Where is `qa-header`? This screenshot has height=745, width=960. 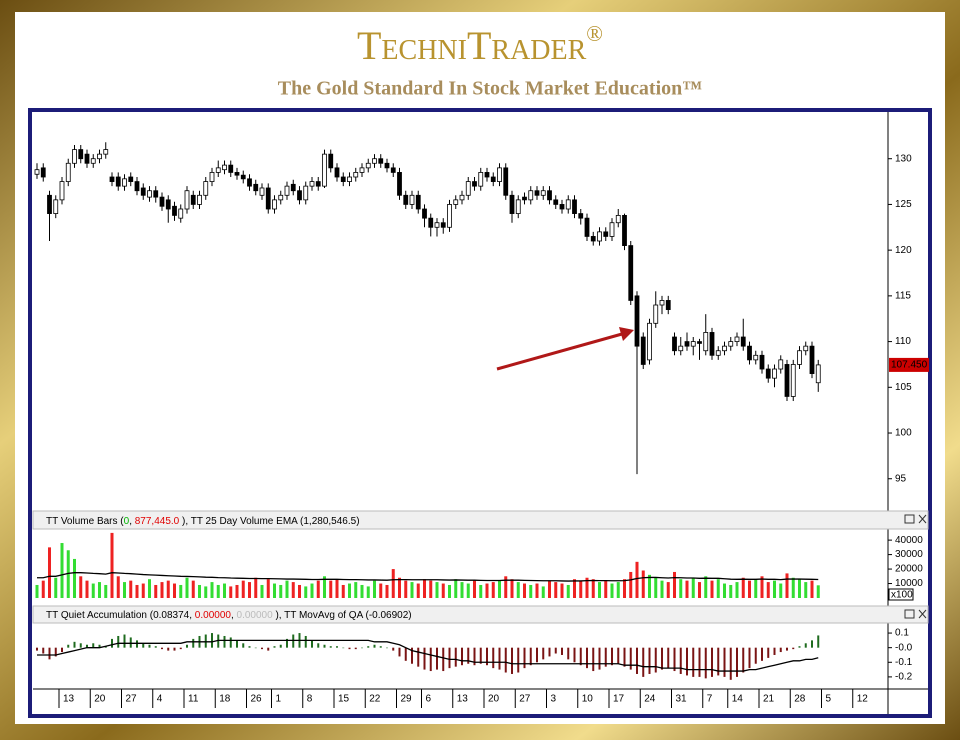
qa-header is located at coordinates (480, 614).